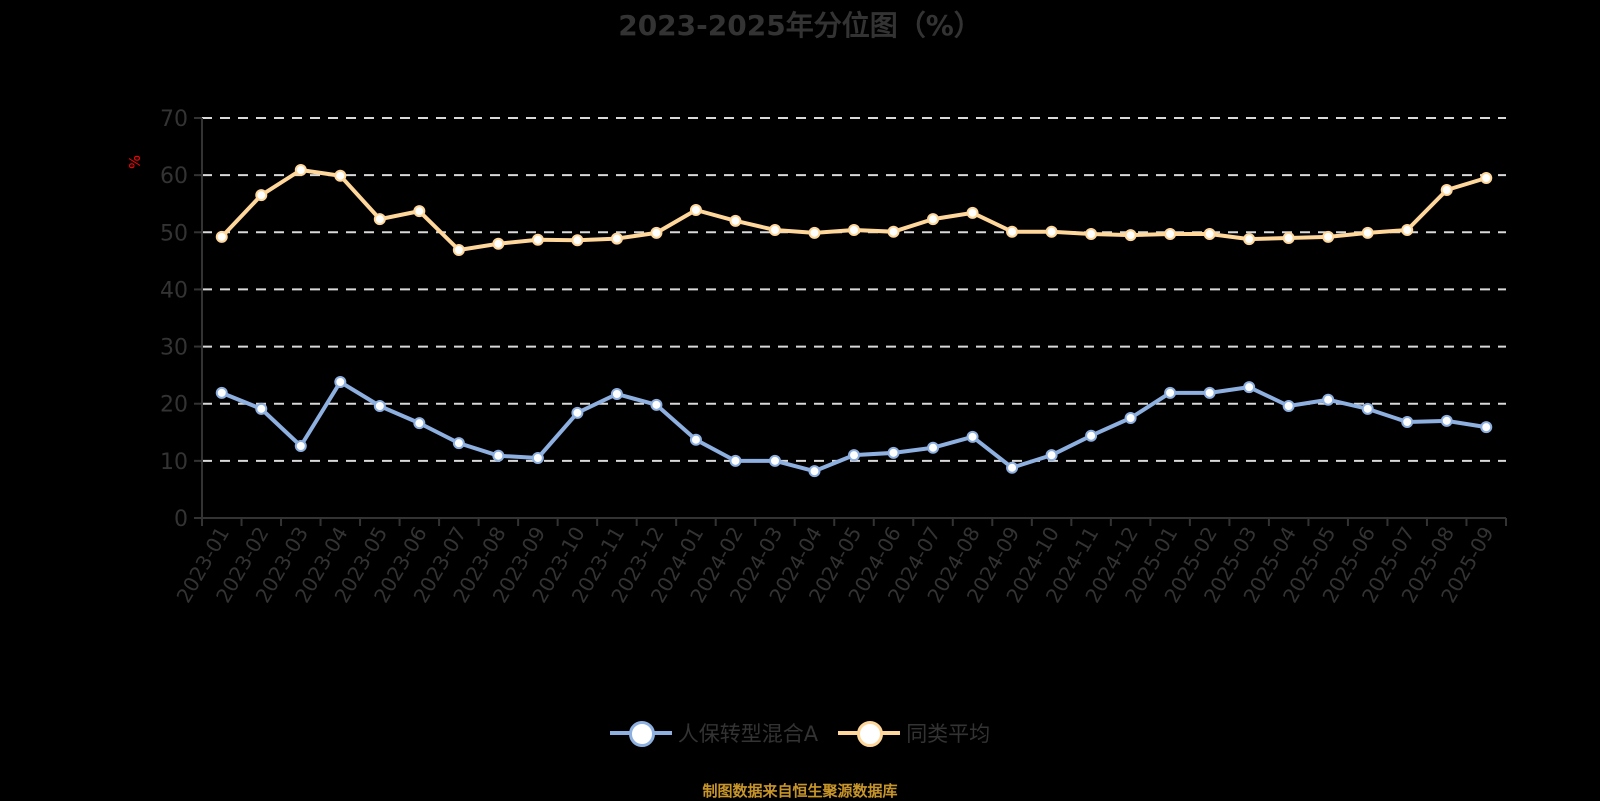 The image size is (1600, 801). Describe the element at coordinates (800, 25) in the screenshot. I see `chart-title: 2023-2025年分位图（%）` at that location.